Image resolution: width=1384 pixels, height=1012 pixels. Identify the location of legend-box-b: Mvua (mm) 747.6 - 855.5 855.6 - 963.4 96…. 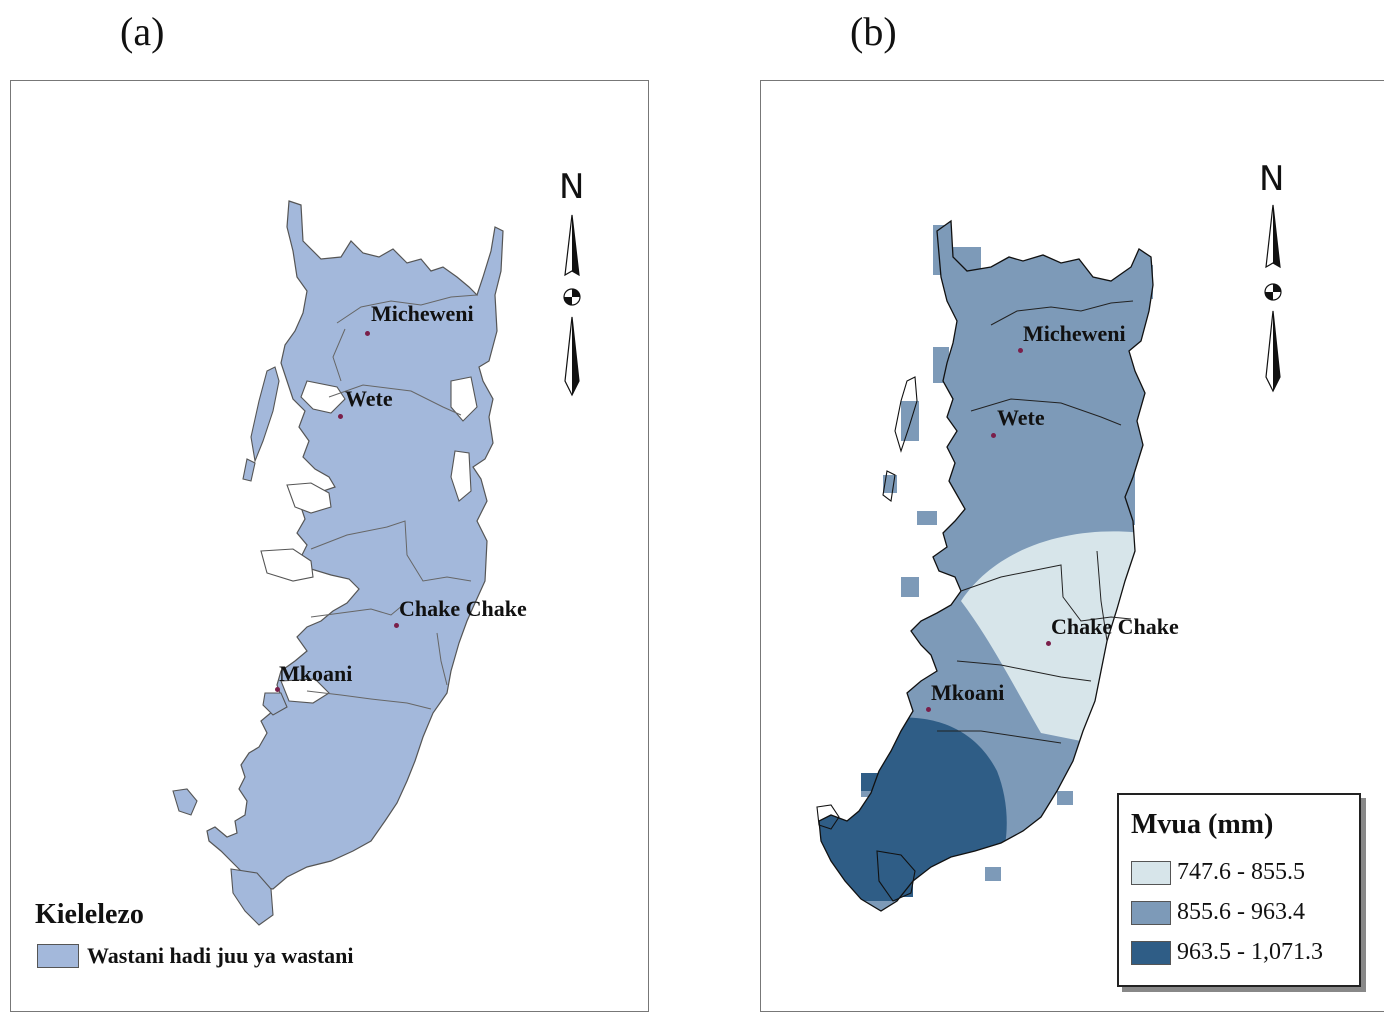
(1239, 890).